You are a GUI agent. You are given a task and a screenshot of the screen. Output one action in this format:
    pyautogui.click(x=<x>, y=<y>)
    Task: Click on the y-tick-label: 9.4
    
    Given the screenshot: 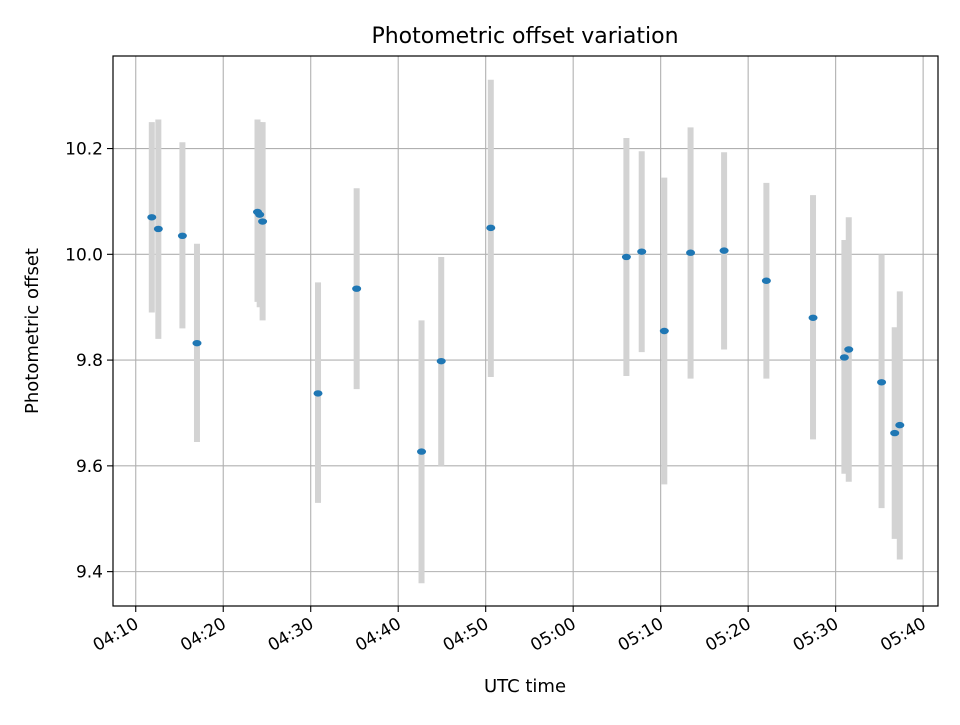 What is the action you would take?
    pyautogui.click(x=89, y=573)
    